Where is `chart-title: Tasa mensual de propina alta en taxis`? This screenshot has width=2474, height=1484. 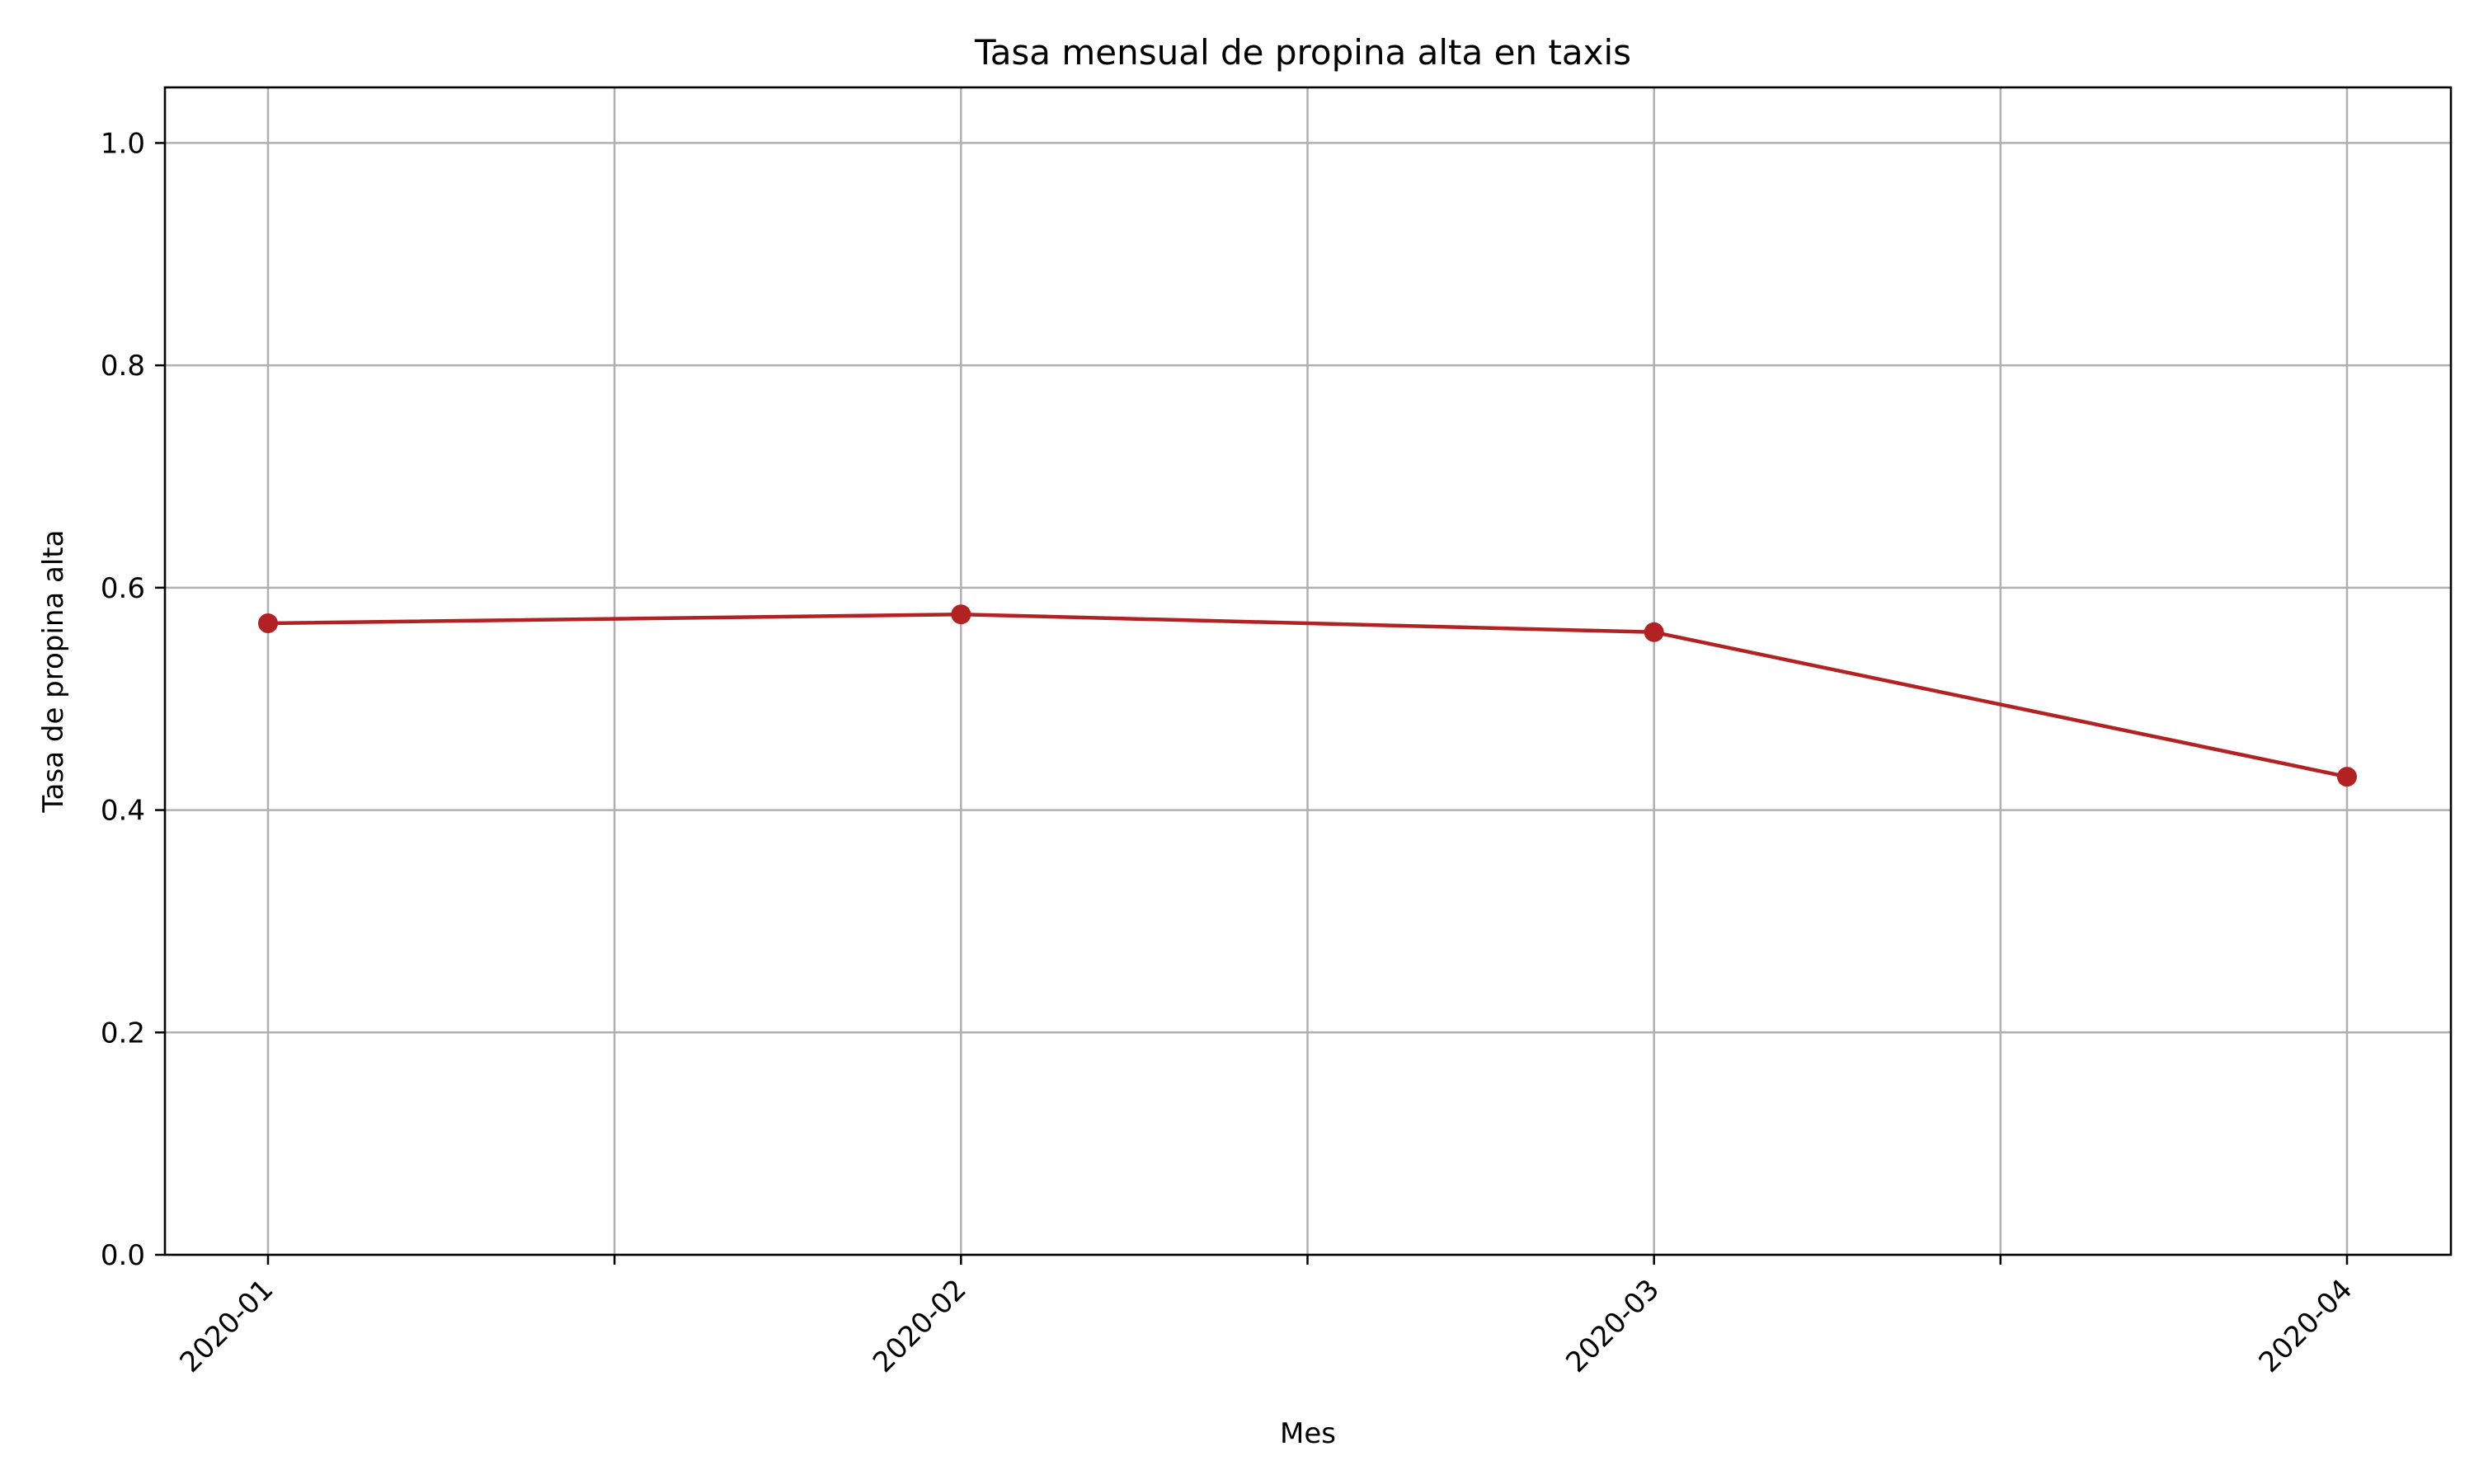 chart-title: Tasa mensual de propina alta en taxis is located at coordinates (1302, 52).